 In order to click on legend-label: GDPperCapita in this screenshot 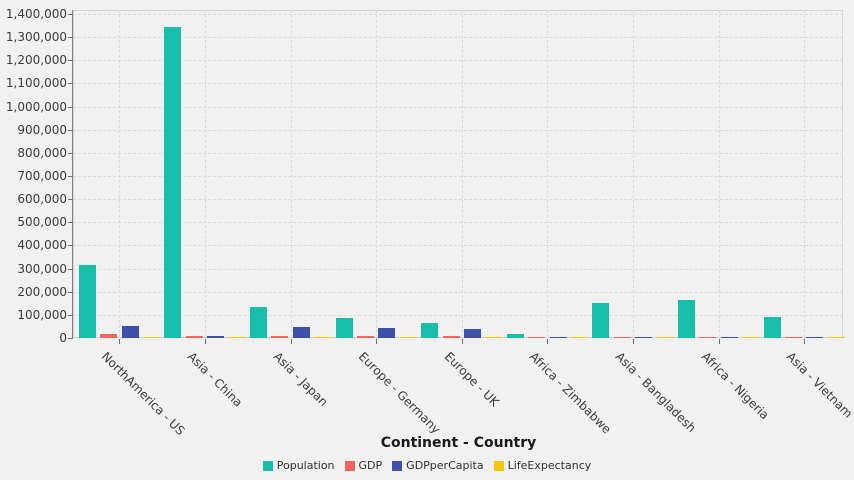, I will do `click(445, 465)`.